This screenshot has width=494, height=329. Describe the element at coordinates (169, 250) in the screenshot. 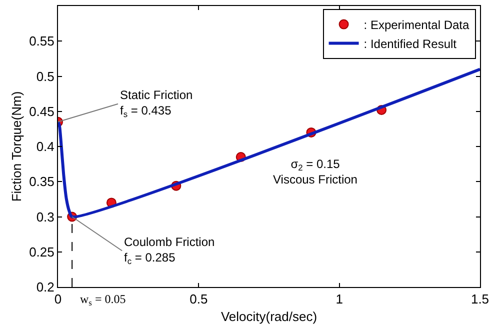

I see `annotation: Coulomb Friction f$_{c}$ = 0.285` at that location.